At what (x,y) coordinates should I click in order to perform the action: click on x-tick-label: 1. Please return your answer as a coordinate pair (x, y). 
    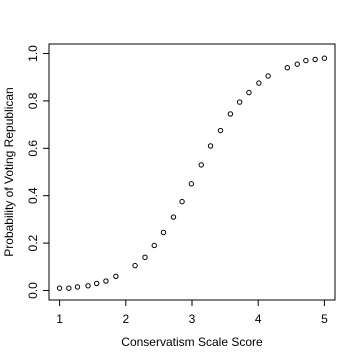
    Looking at the image, I should click on (59, 319).